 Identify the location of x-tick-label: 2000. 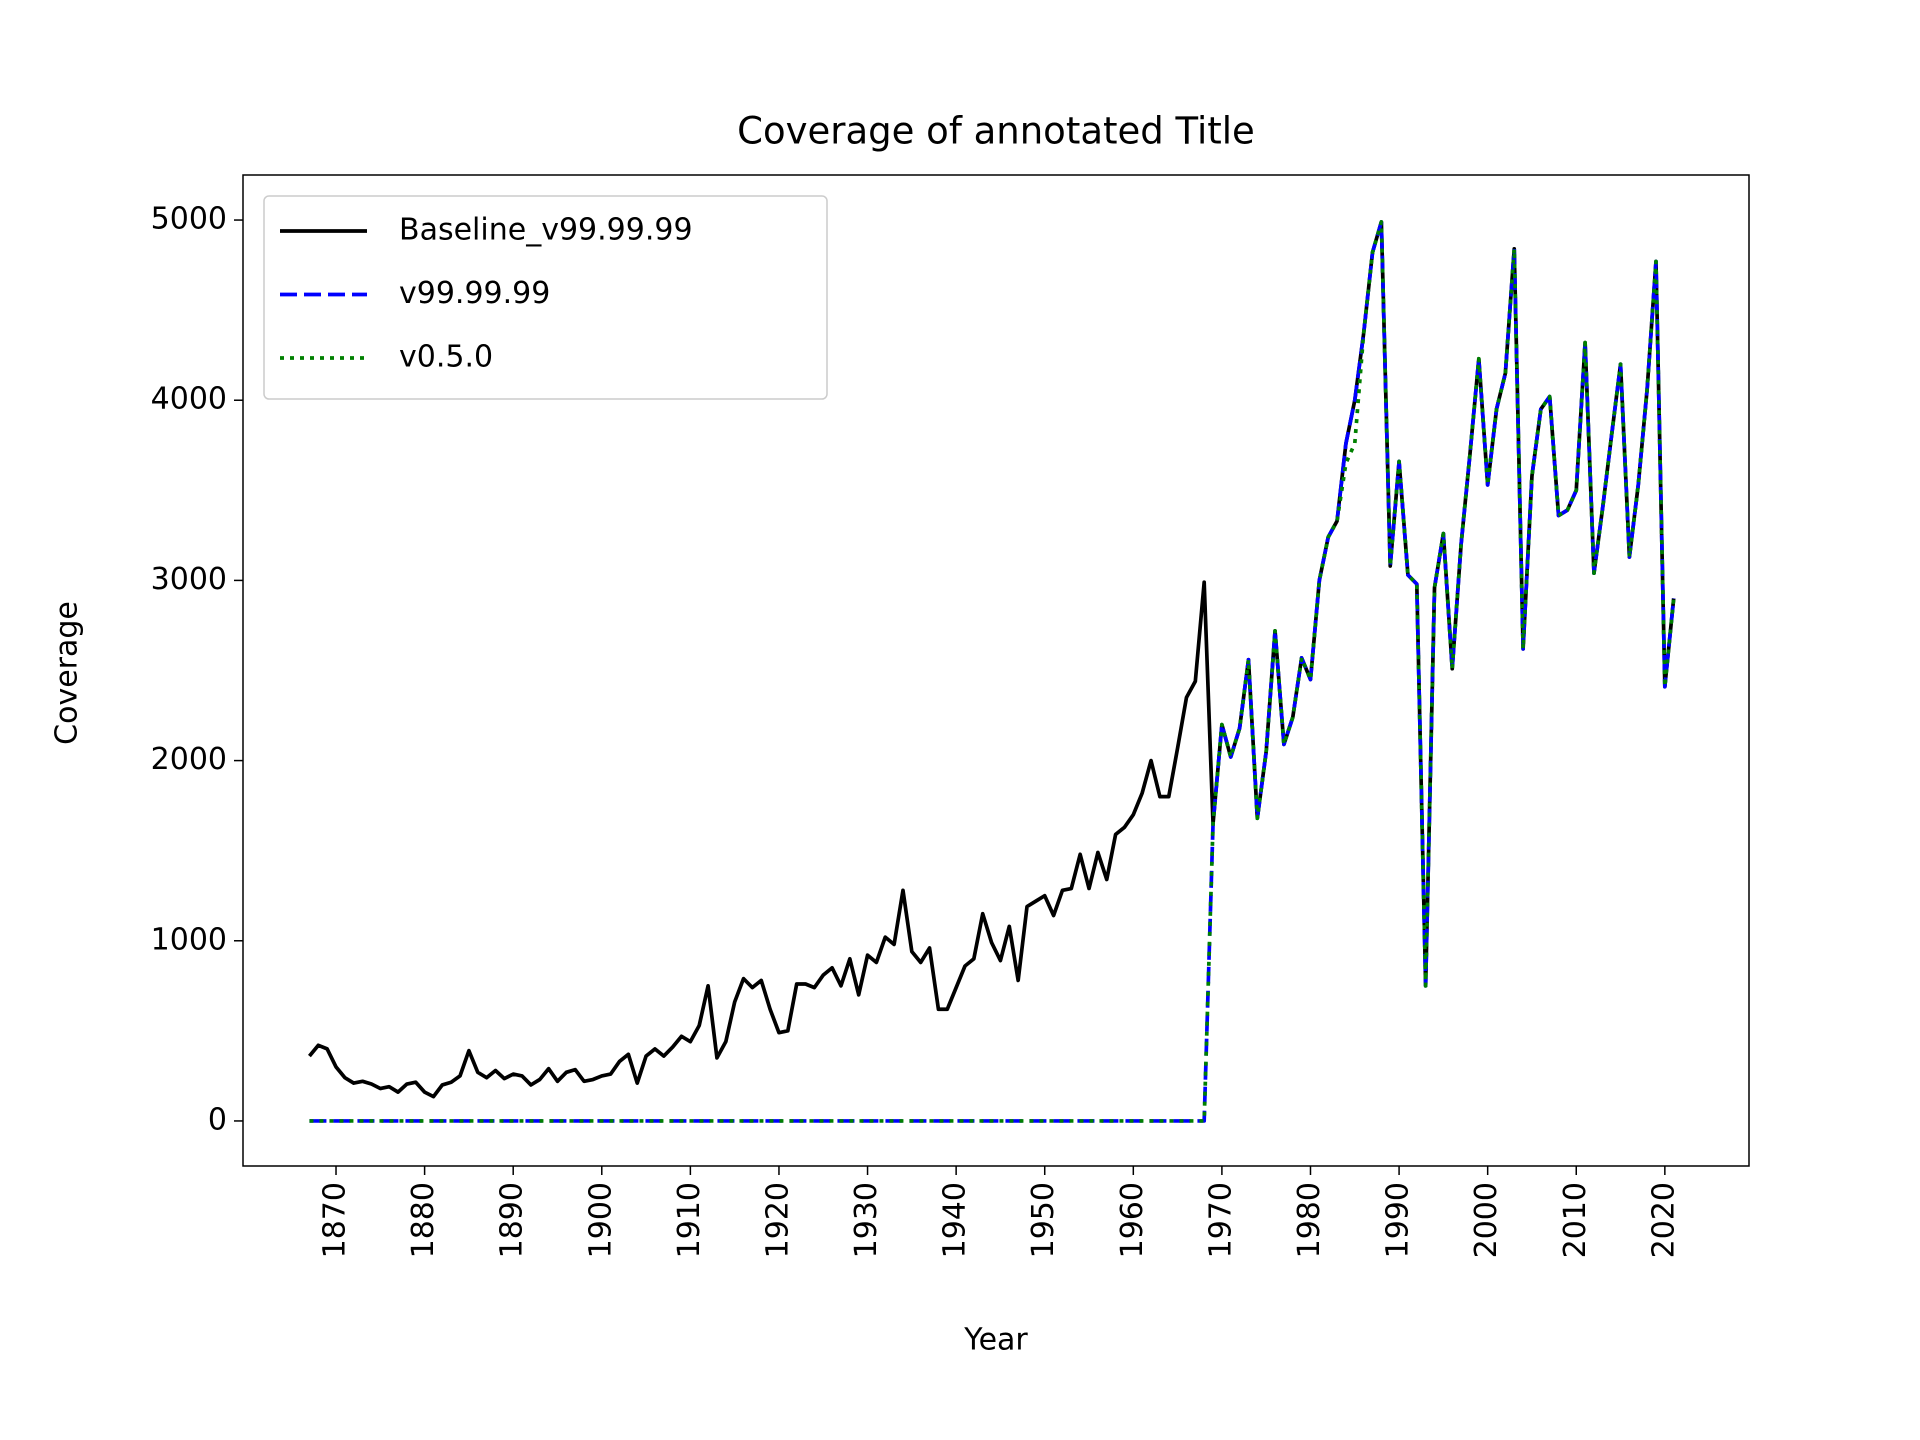
(1486, 1220).